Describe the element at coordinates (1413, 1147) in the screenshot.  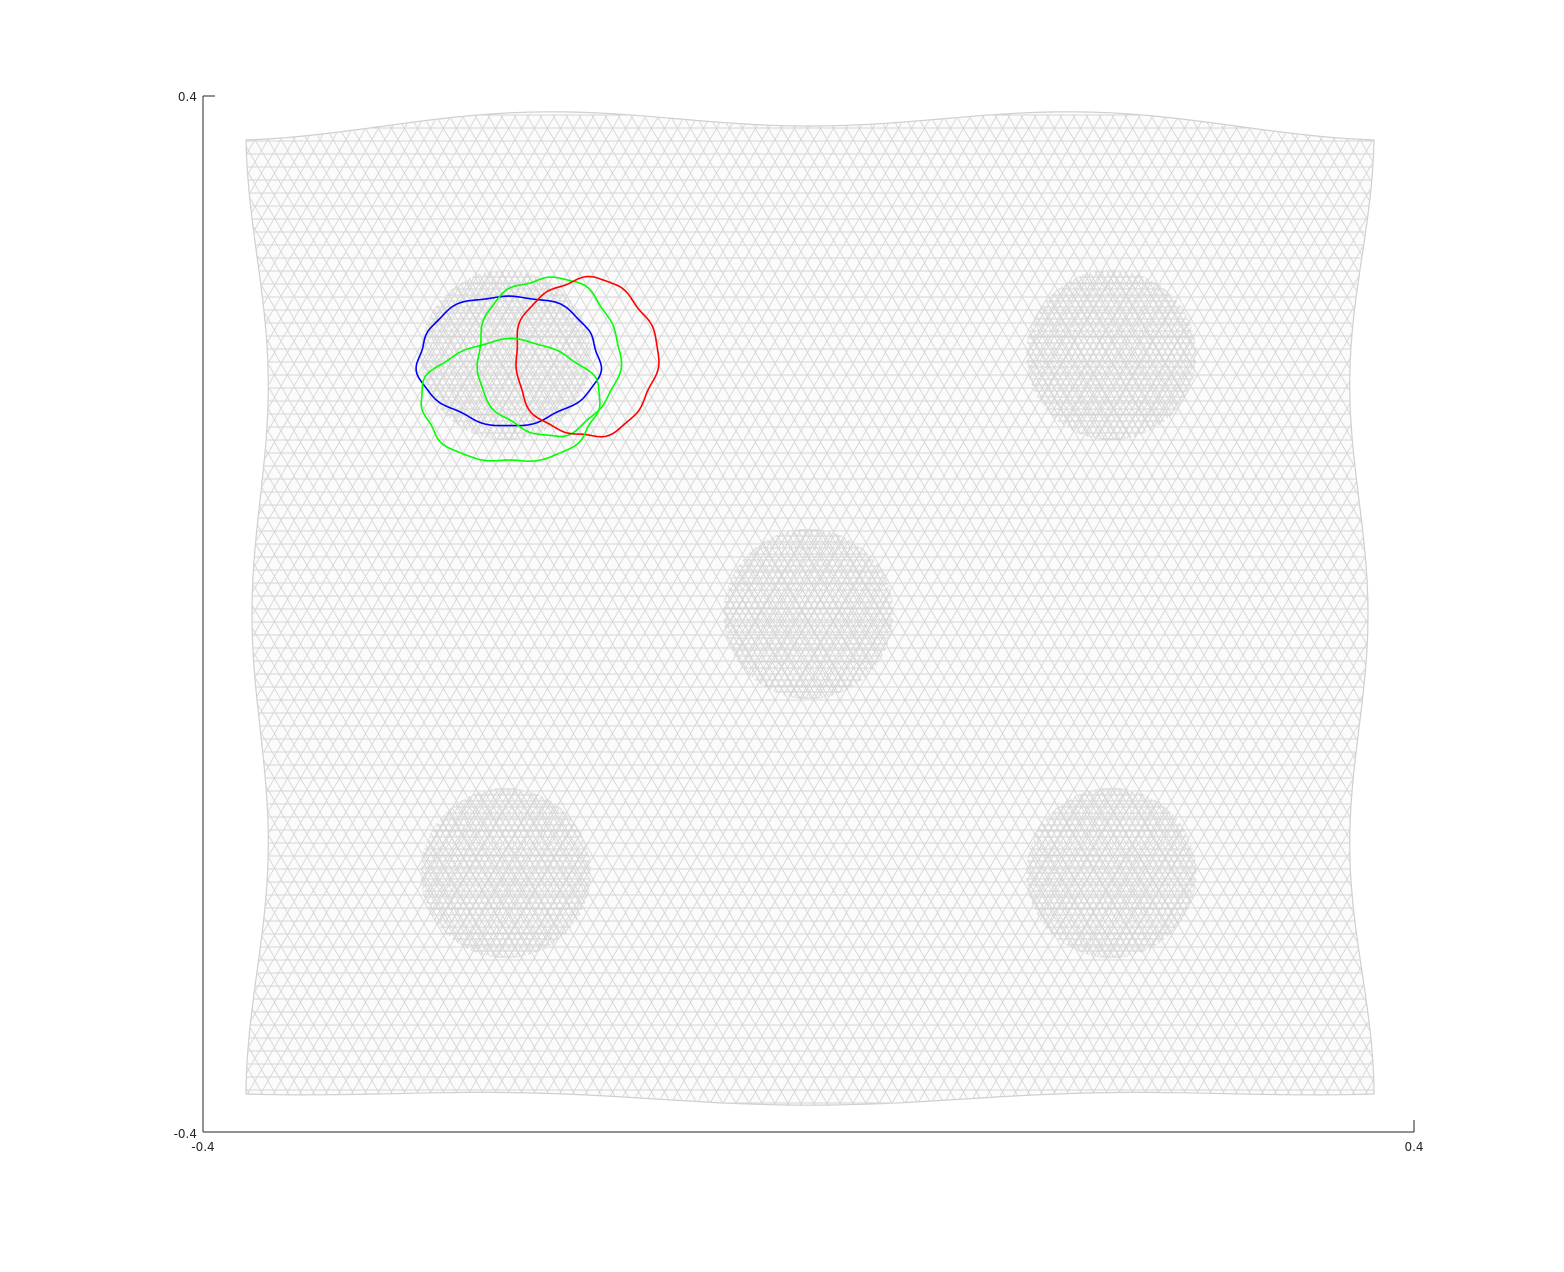
I see `x-tick-label-right: 0.4` at that location.